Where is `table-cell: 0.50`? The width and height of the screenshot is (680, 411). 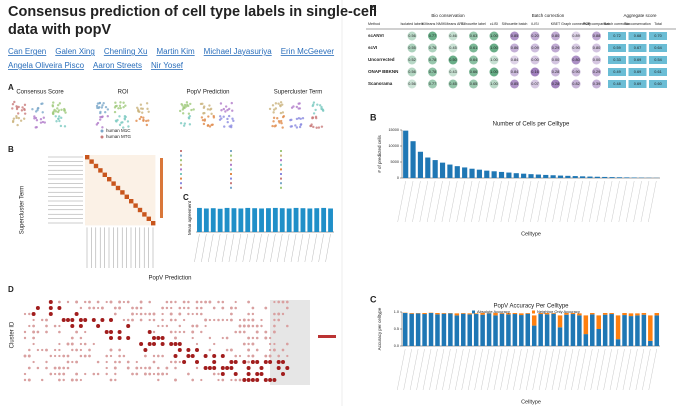
table-cell: 0.50 is located at coordinates (452, 60).